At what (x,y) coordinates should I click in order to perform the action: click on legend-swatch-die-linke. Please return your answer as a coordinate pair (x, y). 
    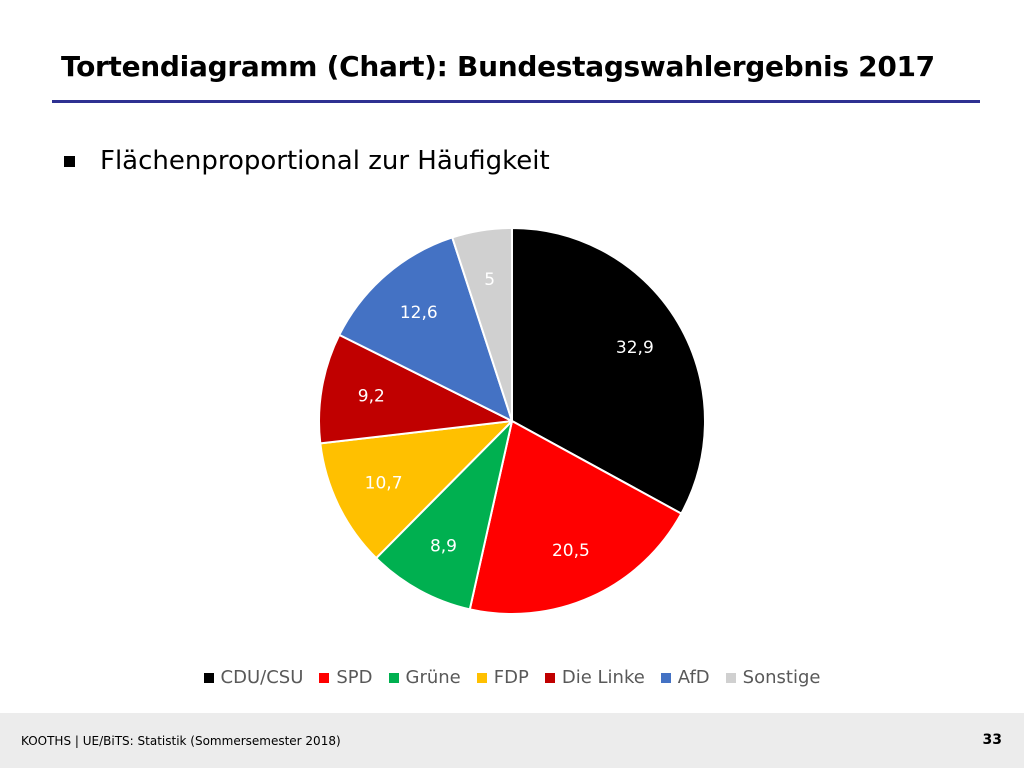
    Looking at the image, I should click on (549, 677).